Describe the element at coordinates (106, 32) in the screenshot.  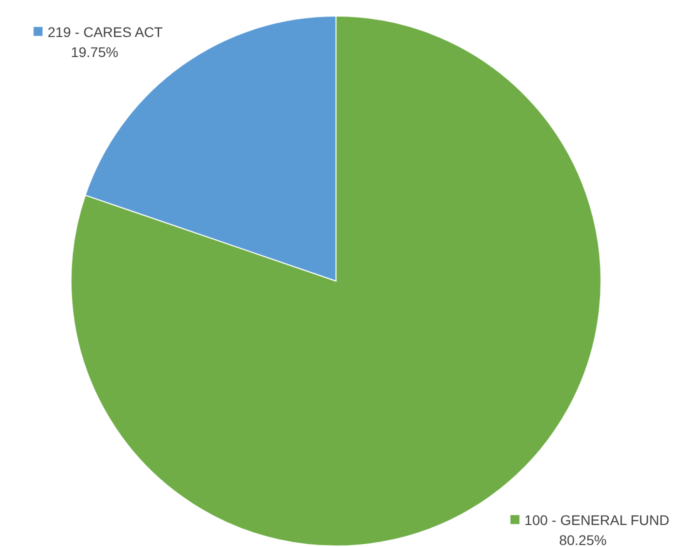
I see `legend-label: 219 - CARES ACT` at that location.